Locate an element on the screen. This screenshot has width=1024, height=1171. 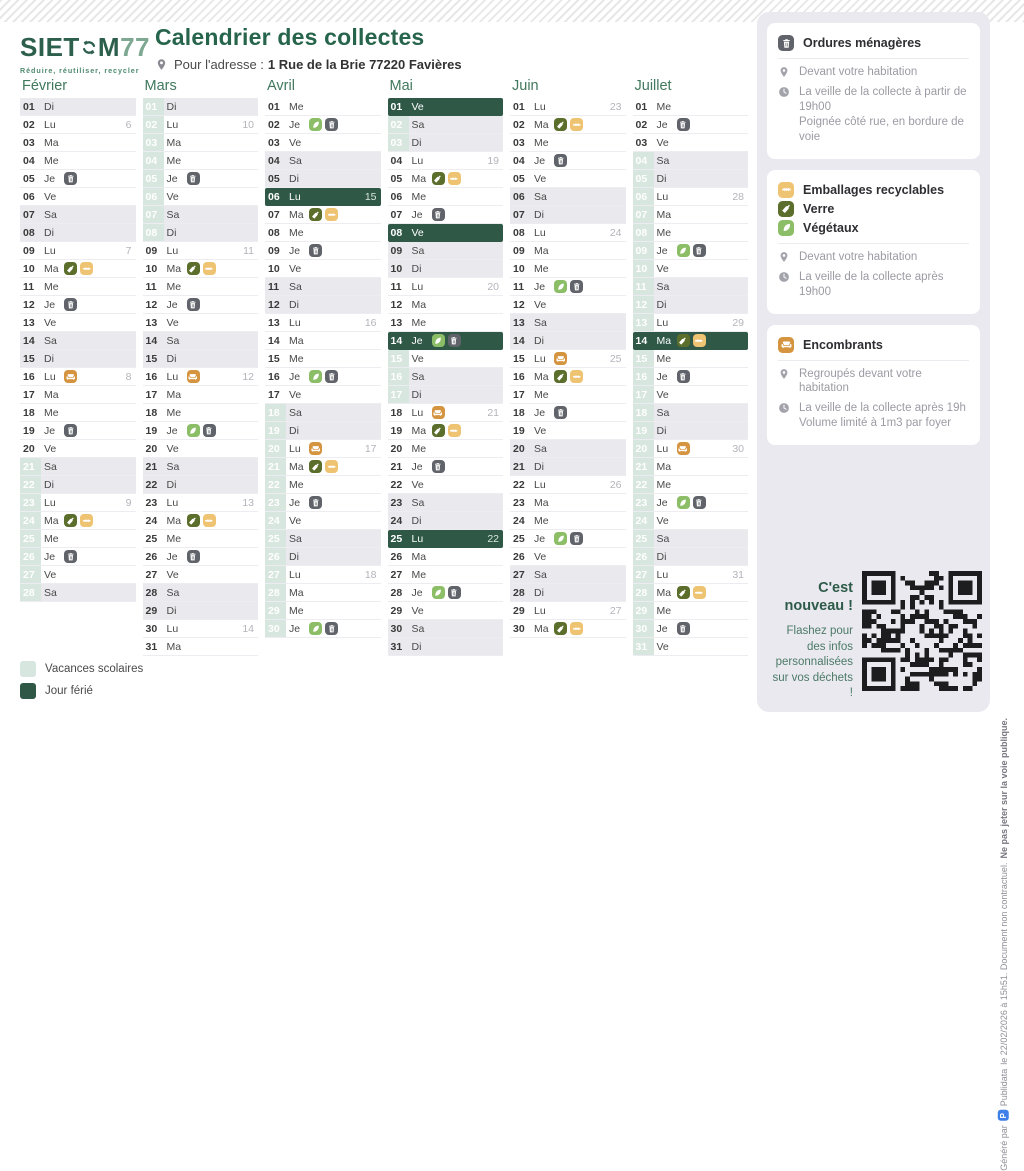
legend-meta-text: La veille de la collecte après 19h00 is located at coordinates (871, 284).